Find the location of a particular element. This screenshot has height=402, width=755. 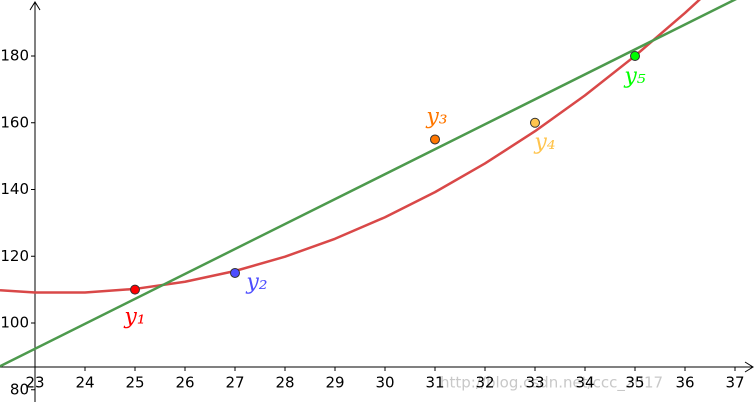

x-tick-label: 23 is located at coordinates (34, 383).